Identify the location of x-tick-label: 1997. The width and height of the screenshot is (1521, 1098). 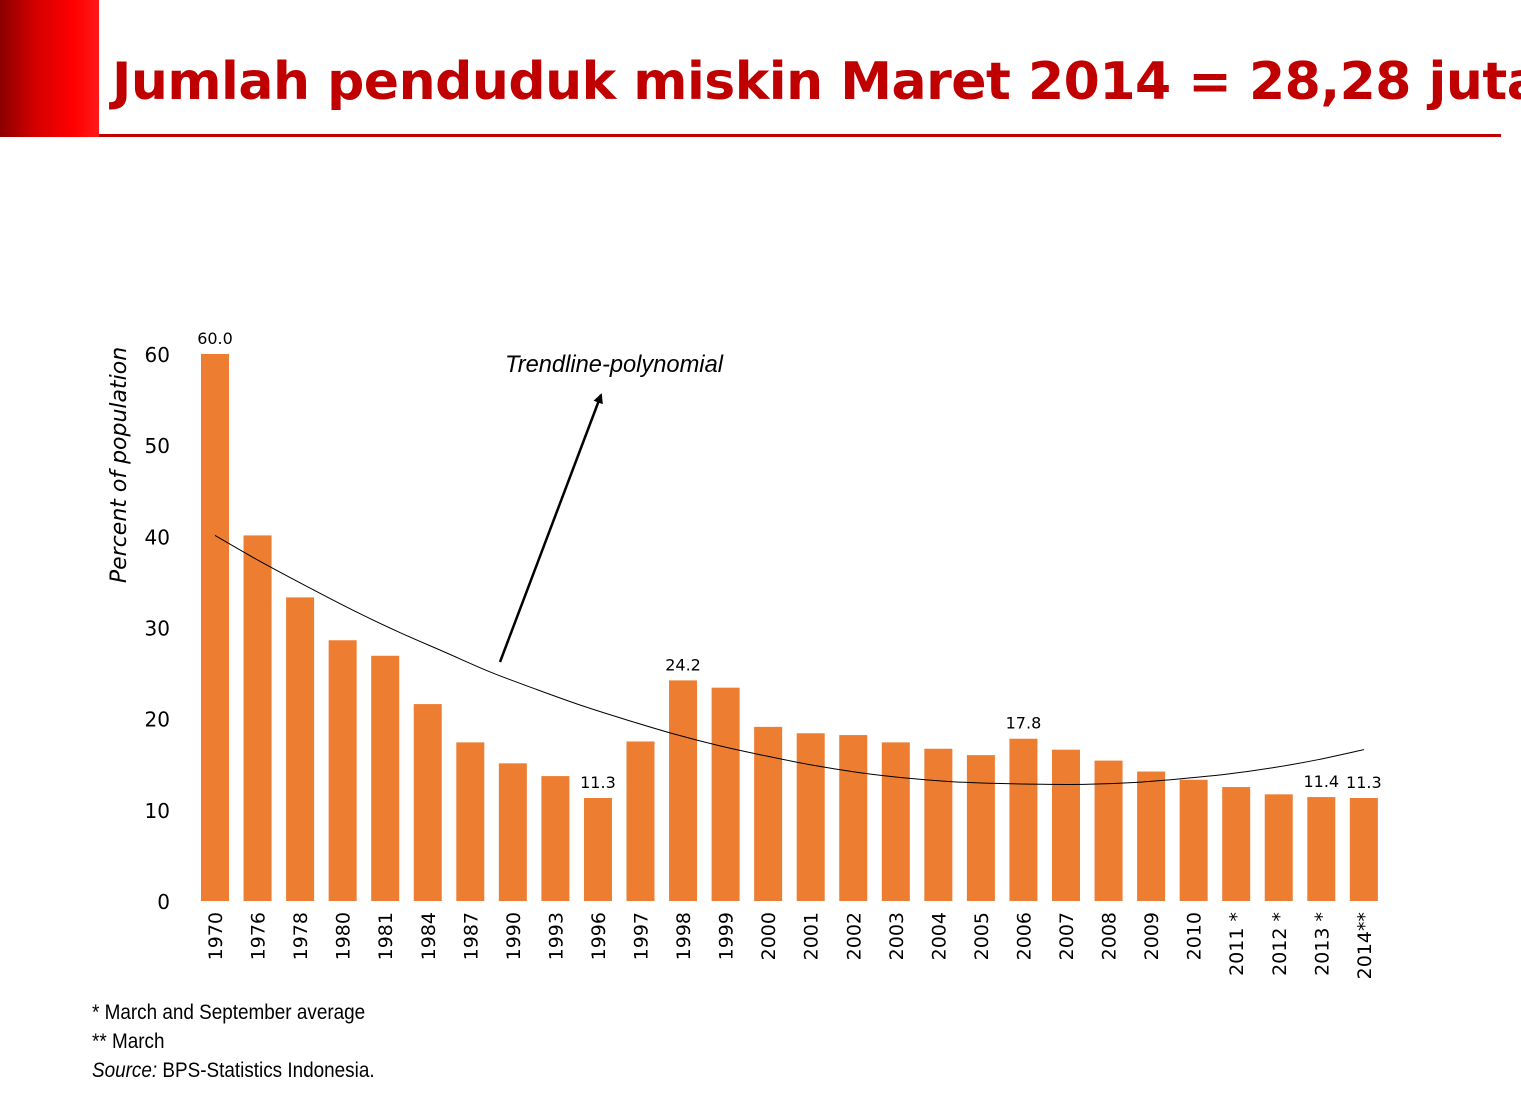
(642, 936).